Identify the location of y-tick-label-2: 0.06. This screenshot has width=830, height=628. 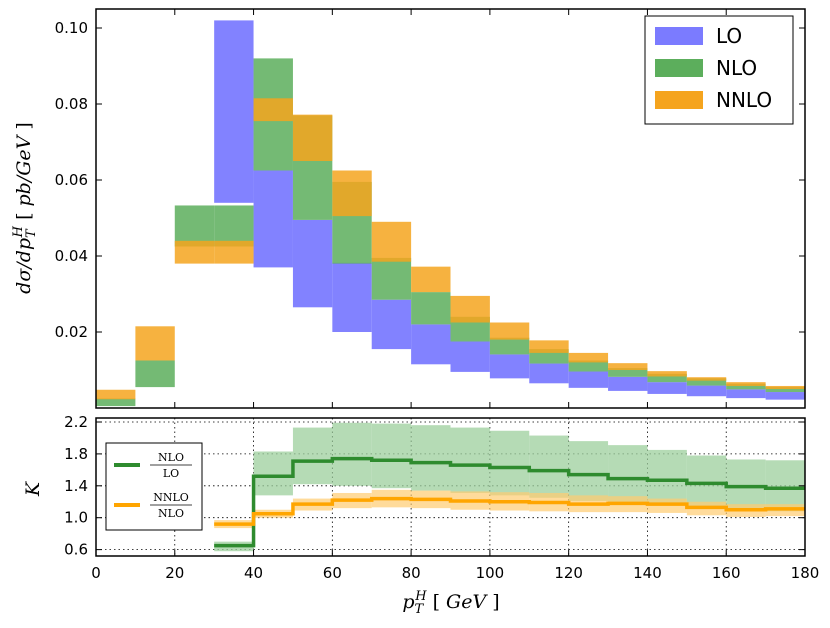
(71, 180).